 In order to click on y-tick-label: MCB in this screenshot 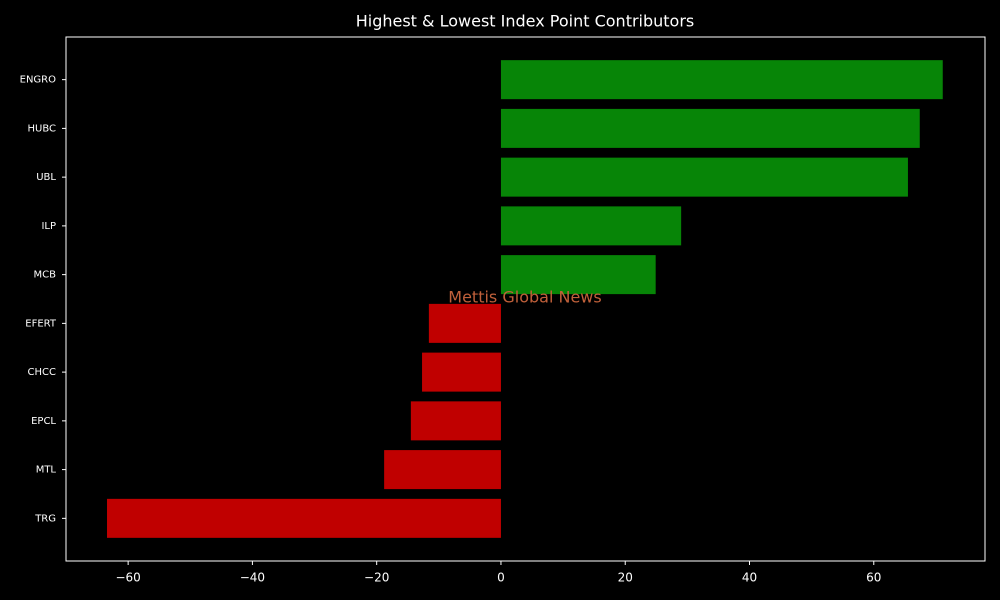, I will do `click(45, 275)`.